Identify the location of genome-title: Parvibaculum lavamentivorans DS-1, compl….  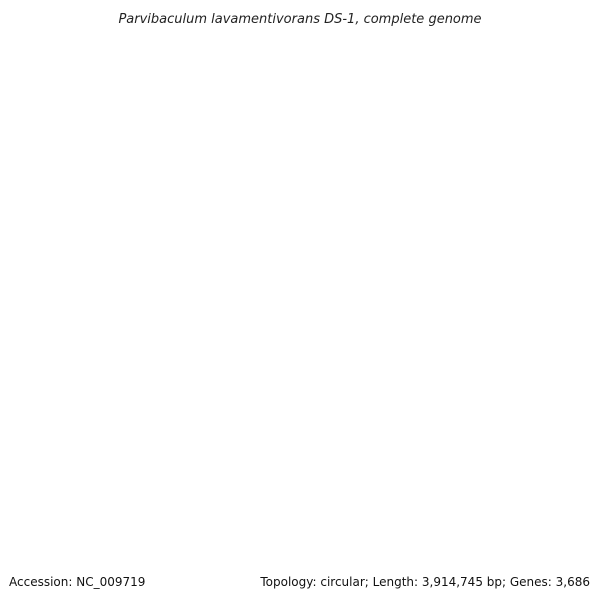
(299, 19).